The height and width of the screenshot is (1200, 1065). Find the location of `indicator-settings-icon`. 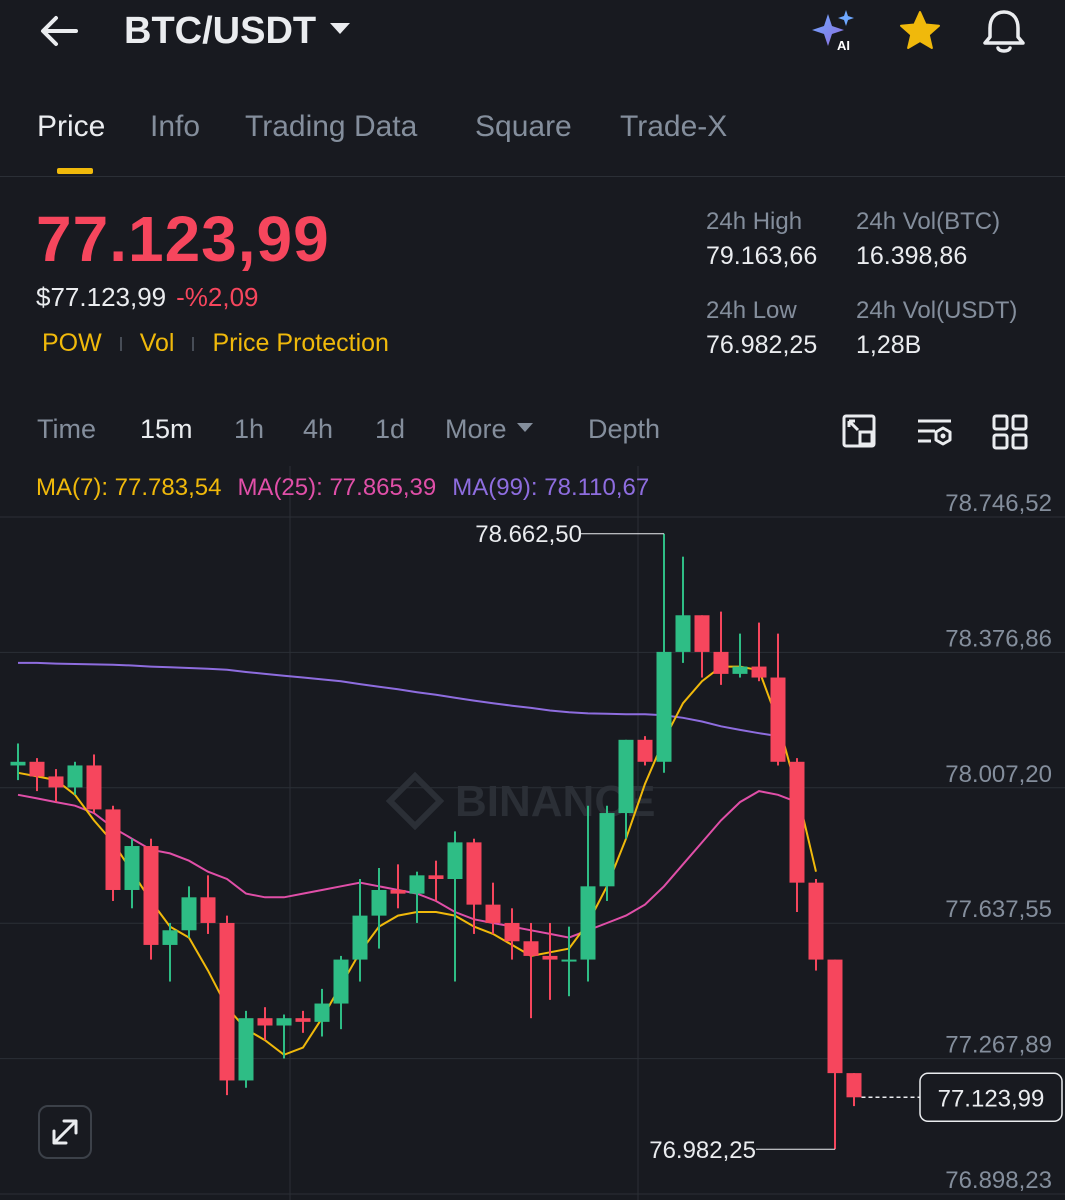

indicator-settings-icon is located at coordinates (935, 432).